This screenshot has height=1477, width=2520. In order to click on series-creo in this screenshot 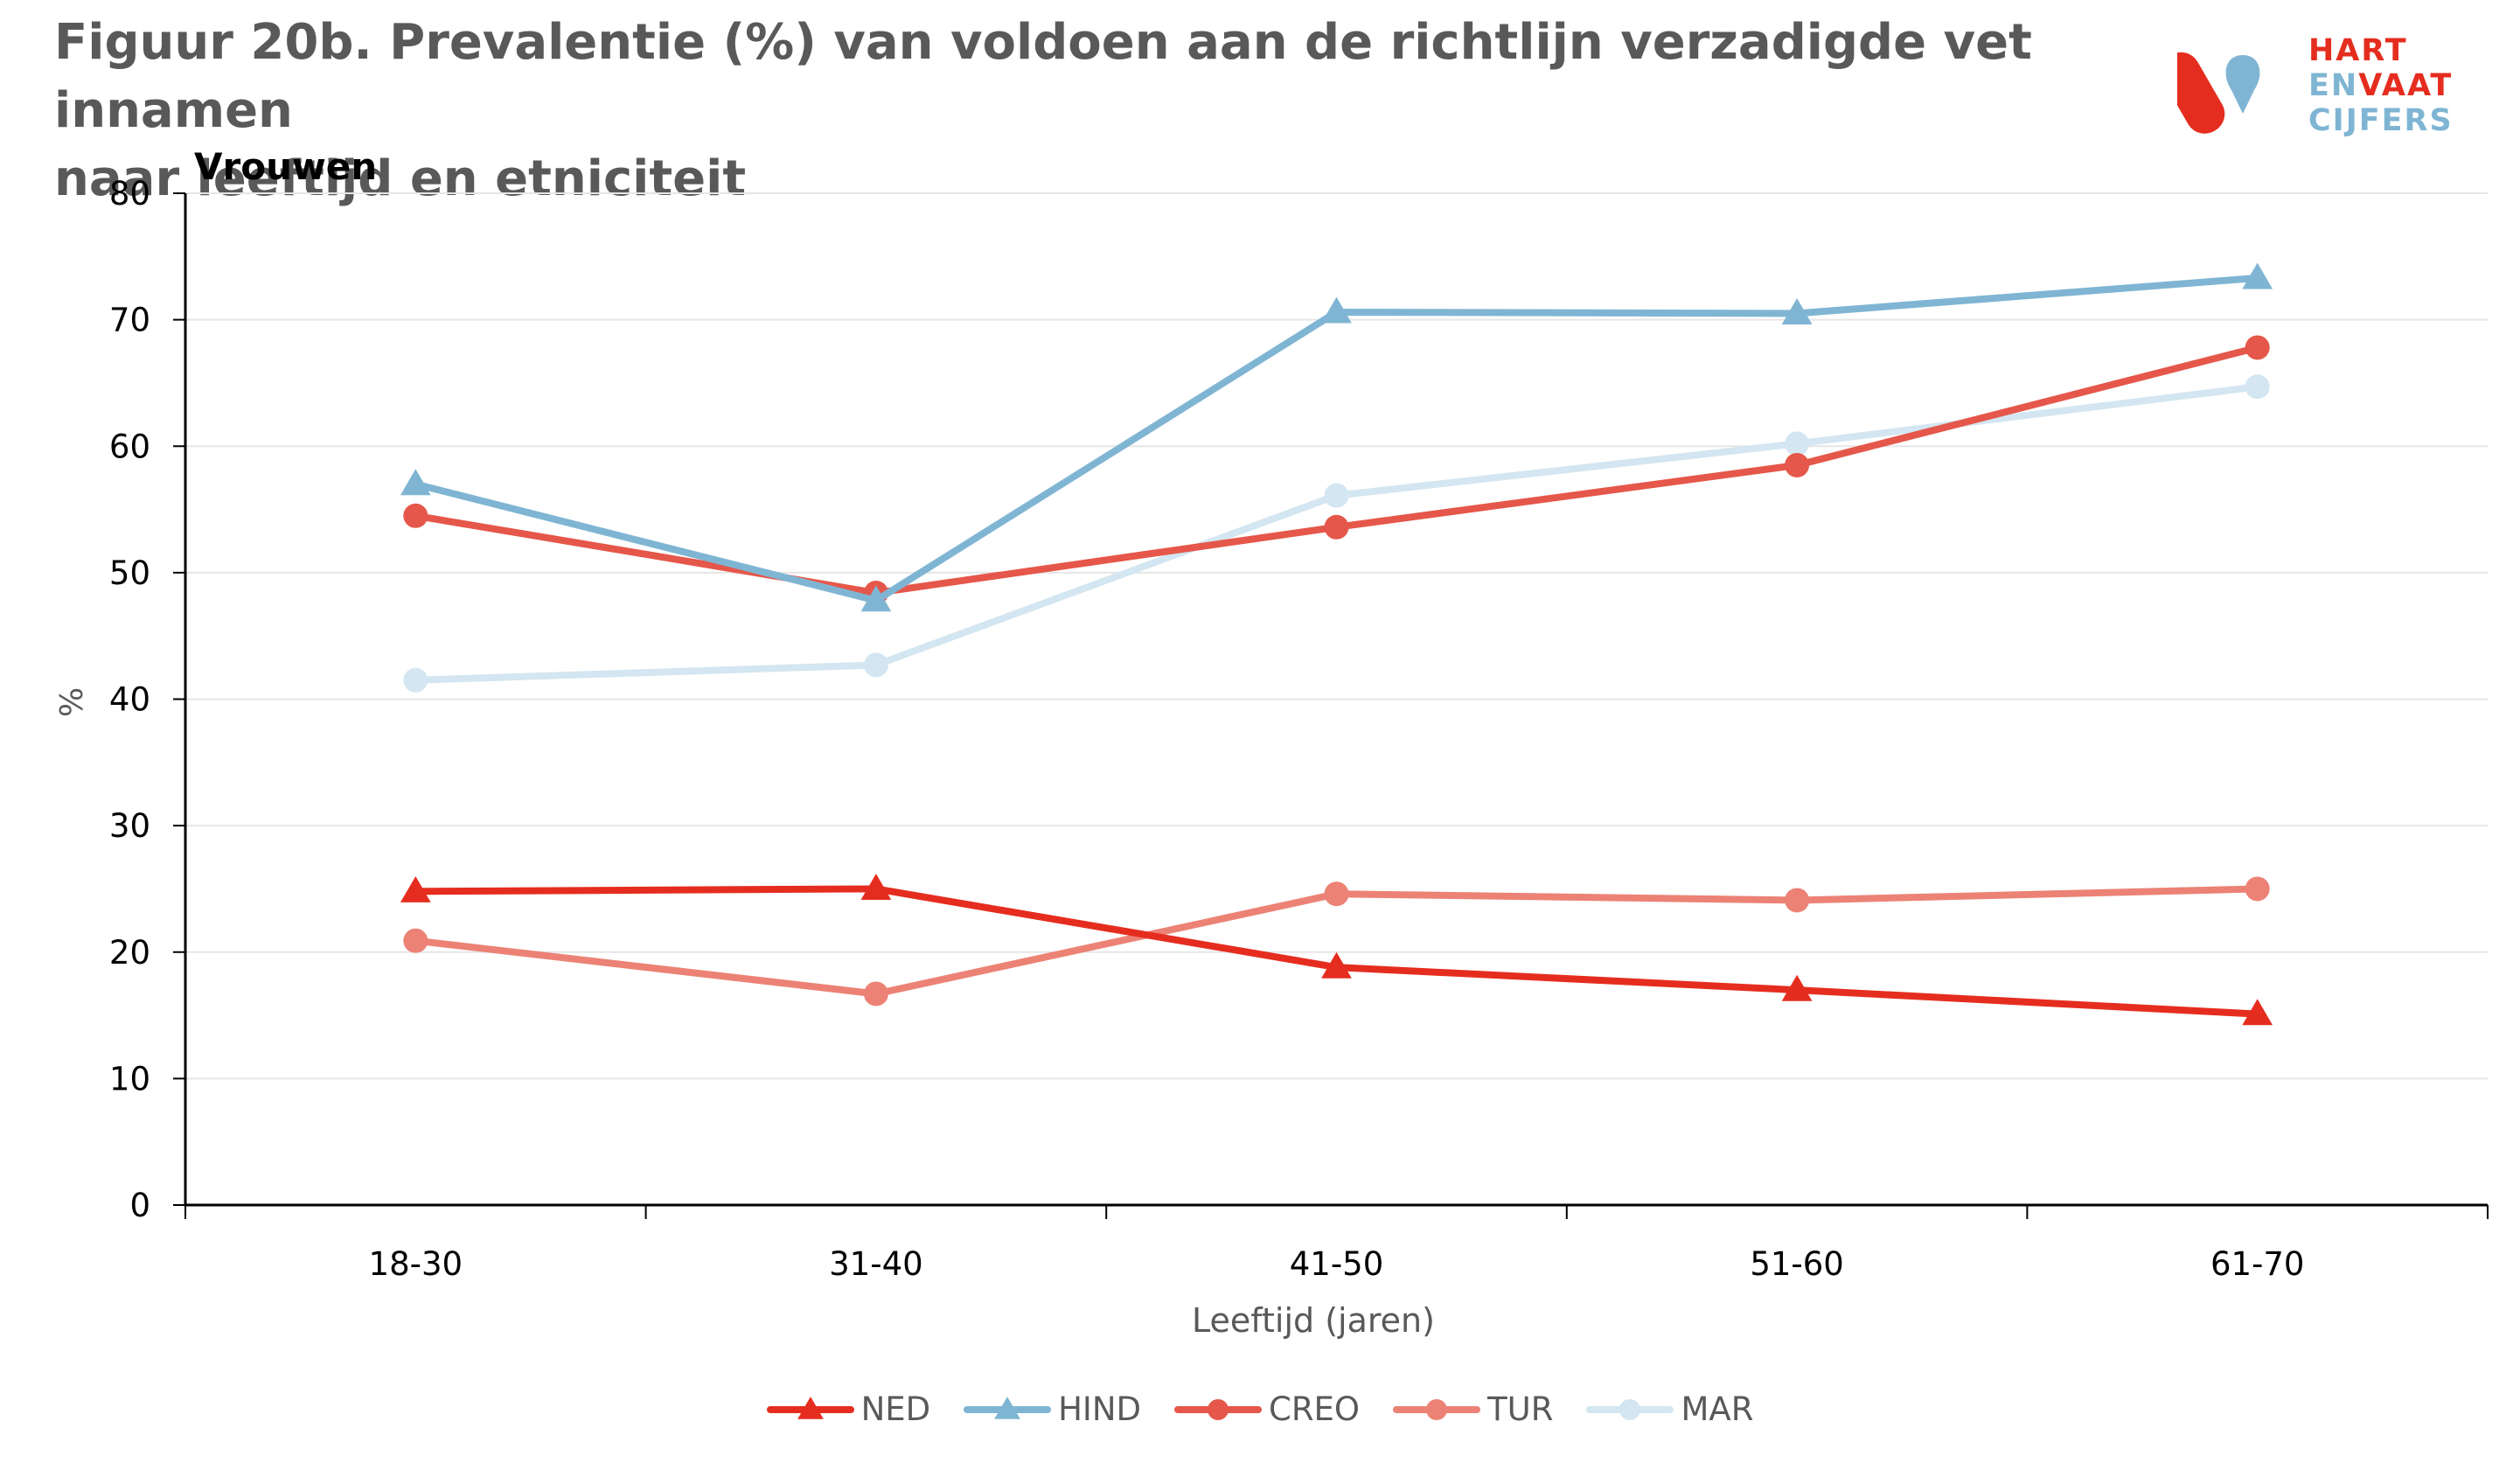, I will do `click(1336, 470)`.